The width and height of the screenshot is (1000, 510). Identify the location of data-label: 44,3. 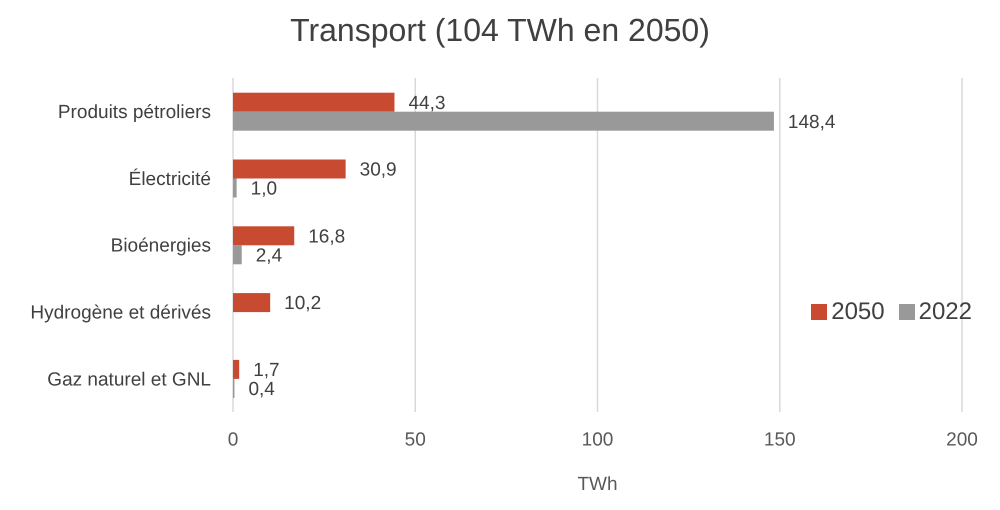
(427, 103).